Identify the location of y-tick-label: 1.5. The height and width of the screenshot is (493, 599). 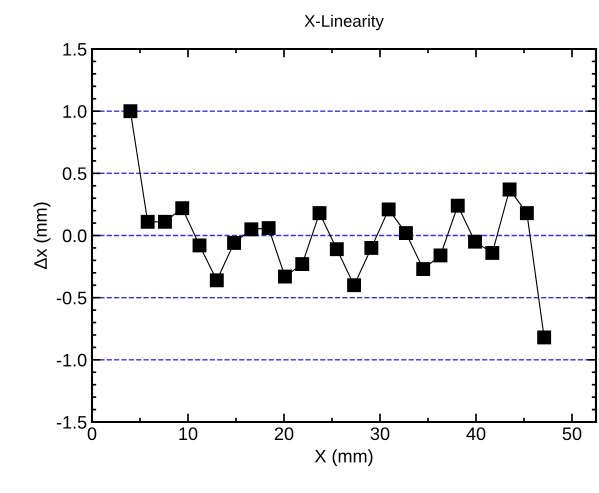
(74, 49).